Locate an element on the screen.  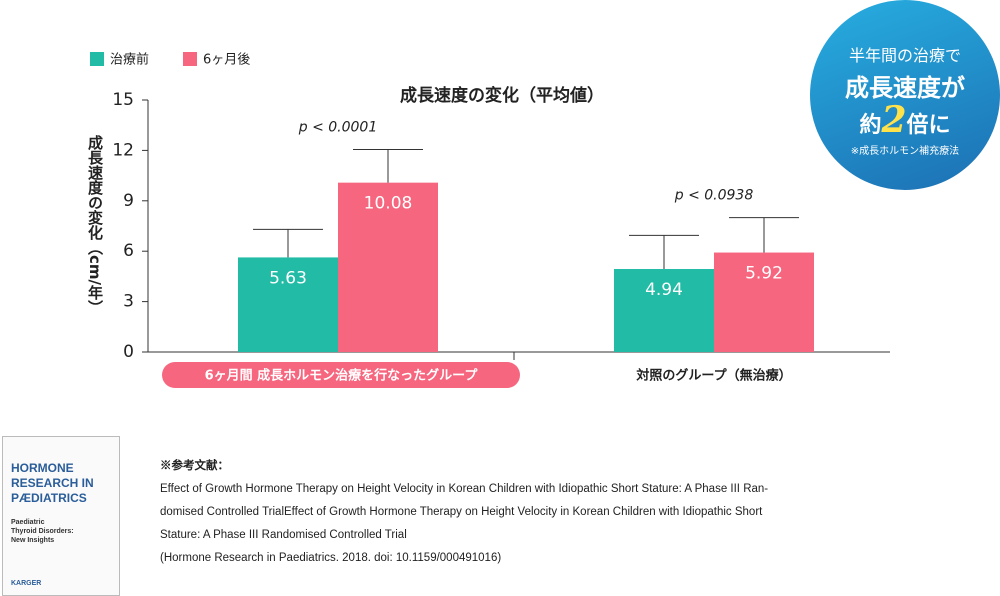
reference-heading: ※参考文献： is located at coordinates (194, 466).